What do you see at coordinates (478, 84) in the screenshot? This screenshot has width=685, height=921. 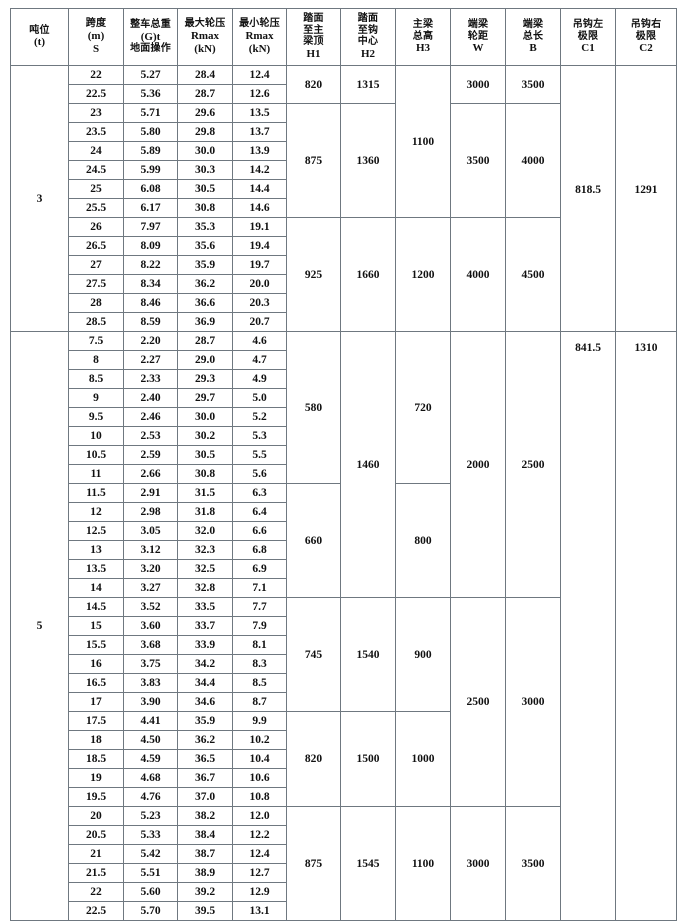 I see `w-cell: 3000` at bounding box center [478, 84].